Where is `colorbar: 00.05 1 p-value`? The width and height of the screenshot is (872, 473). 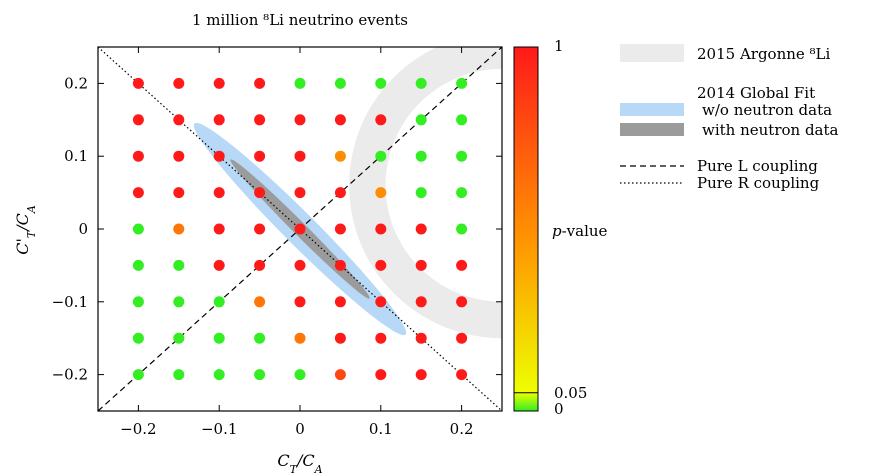 colorbar: 00.05 1 p-value is located at coordinates (560, 227).